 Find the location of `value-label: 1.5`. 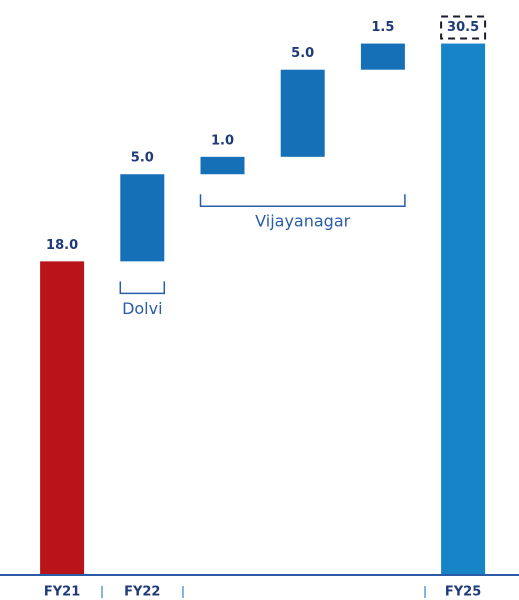

value-label: 1.5 is located at coordinates (382, 27).